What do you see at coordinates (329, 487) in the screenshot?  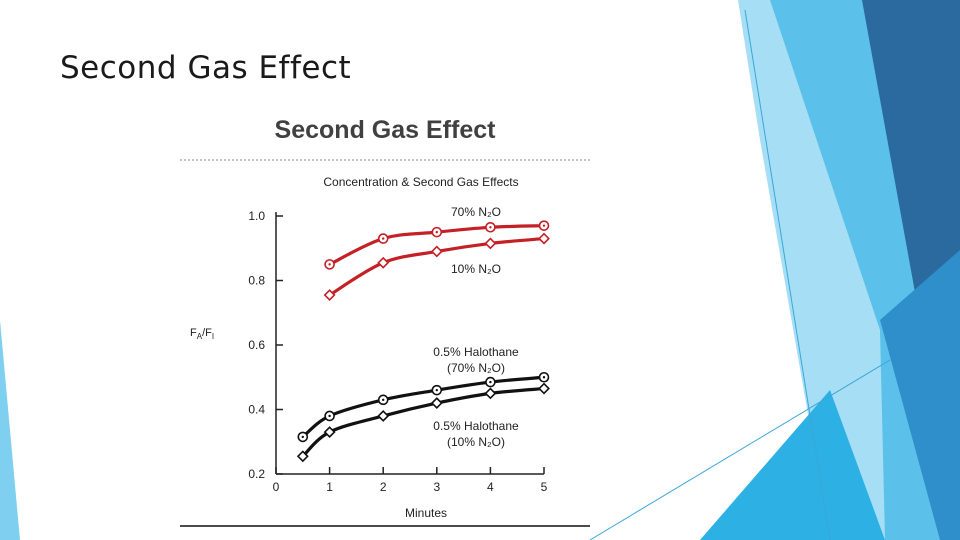 I see `x-tick-label: 1` at bounding box center [329, 487].